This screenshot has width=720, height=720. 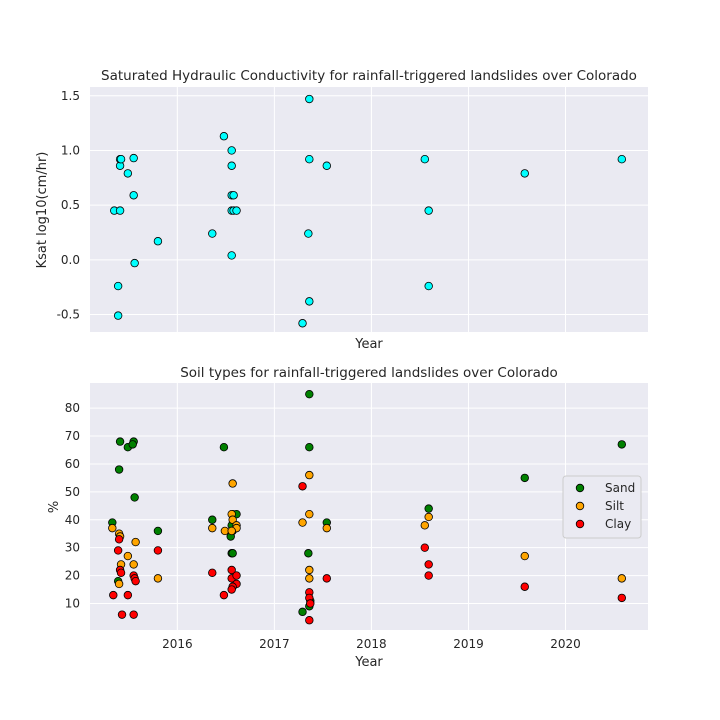 I want to click on sand-legend-label: Sand, so click(x=620, y=488).